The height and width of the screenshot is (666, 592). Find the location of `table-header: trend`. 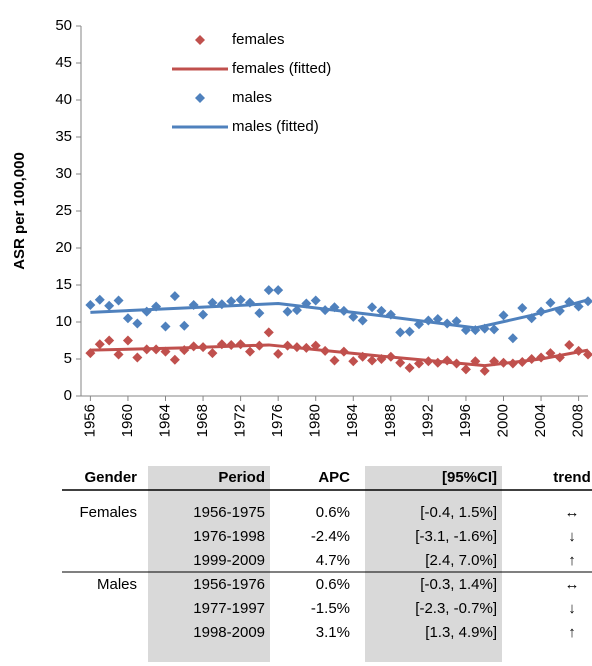

table-header: trend is located at coordinates (572, 477).